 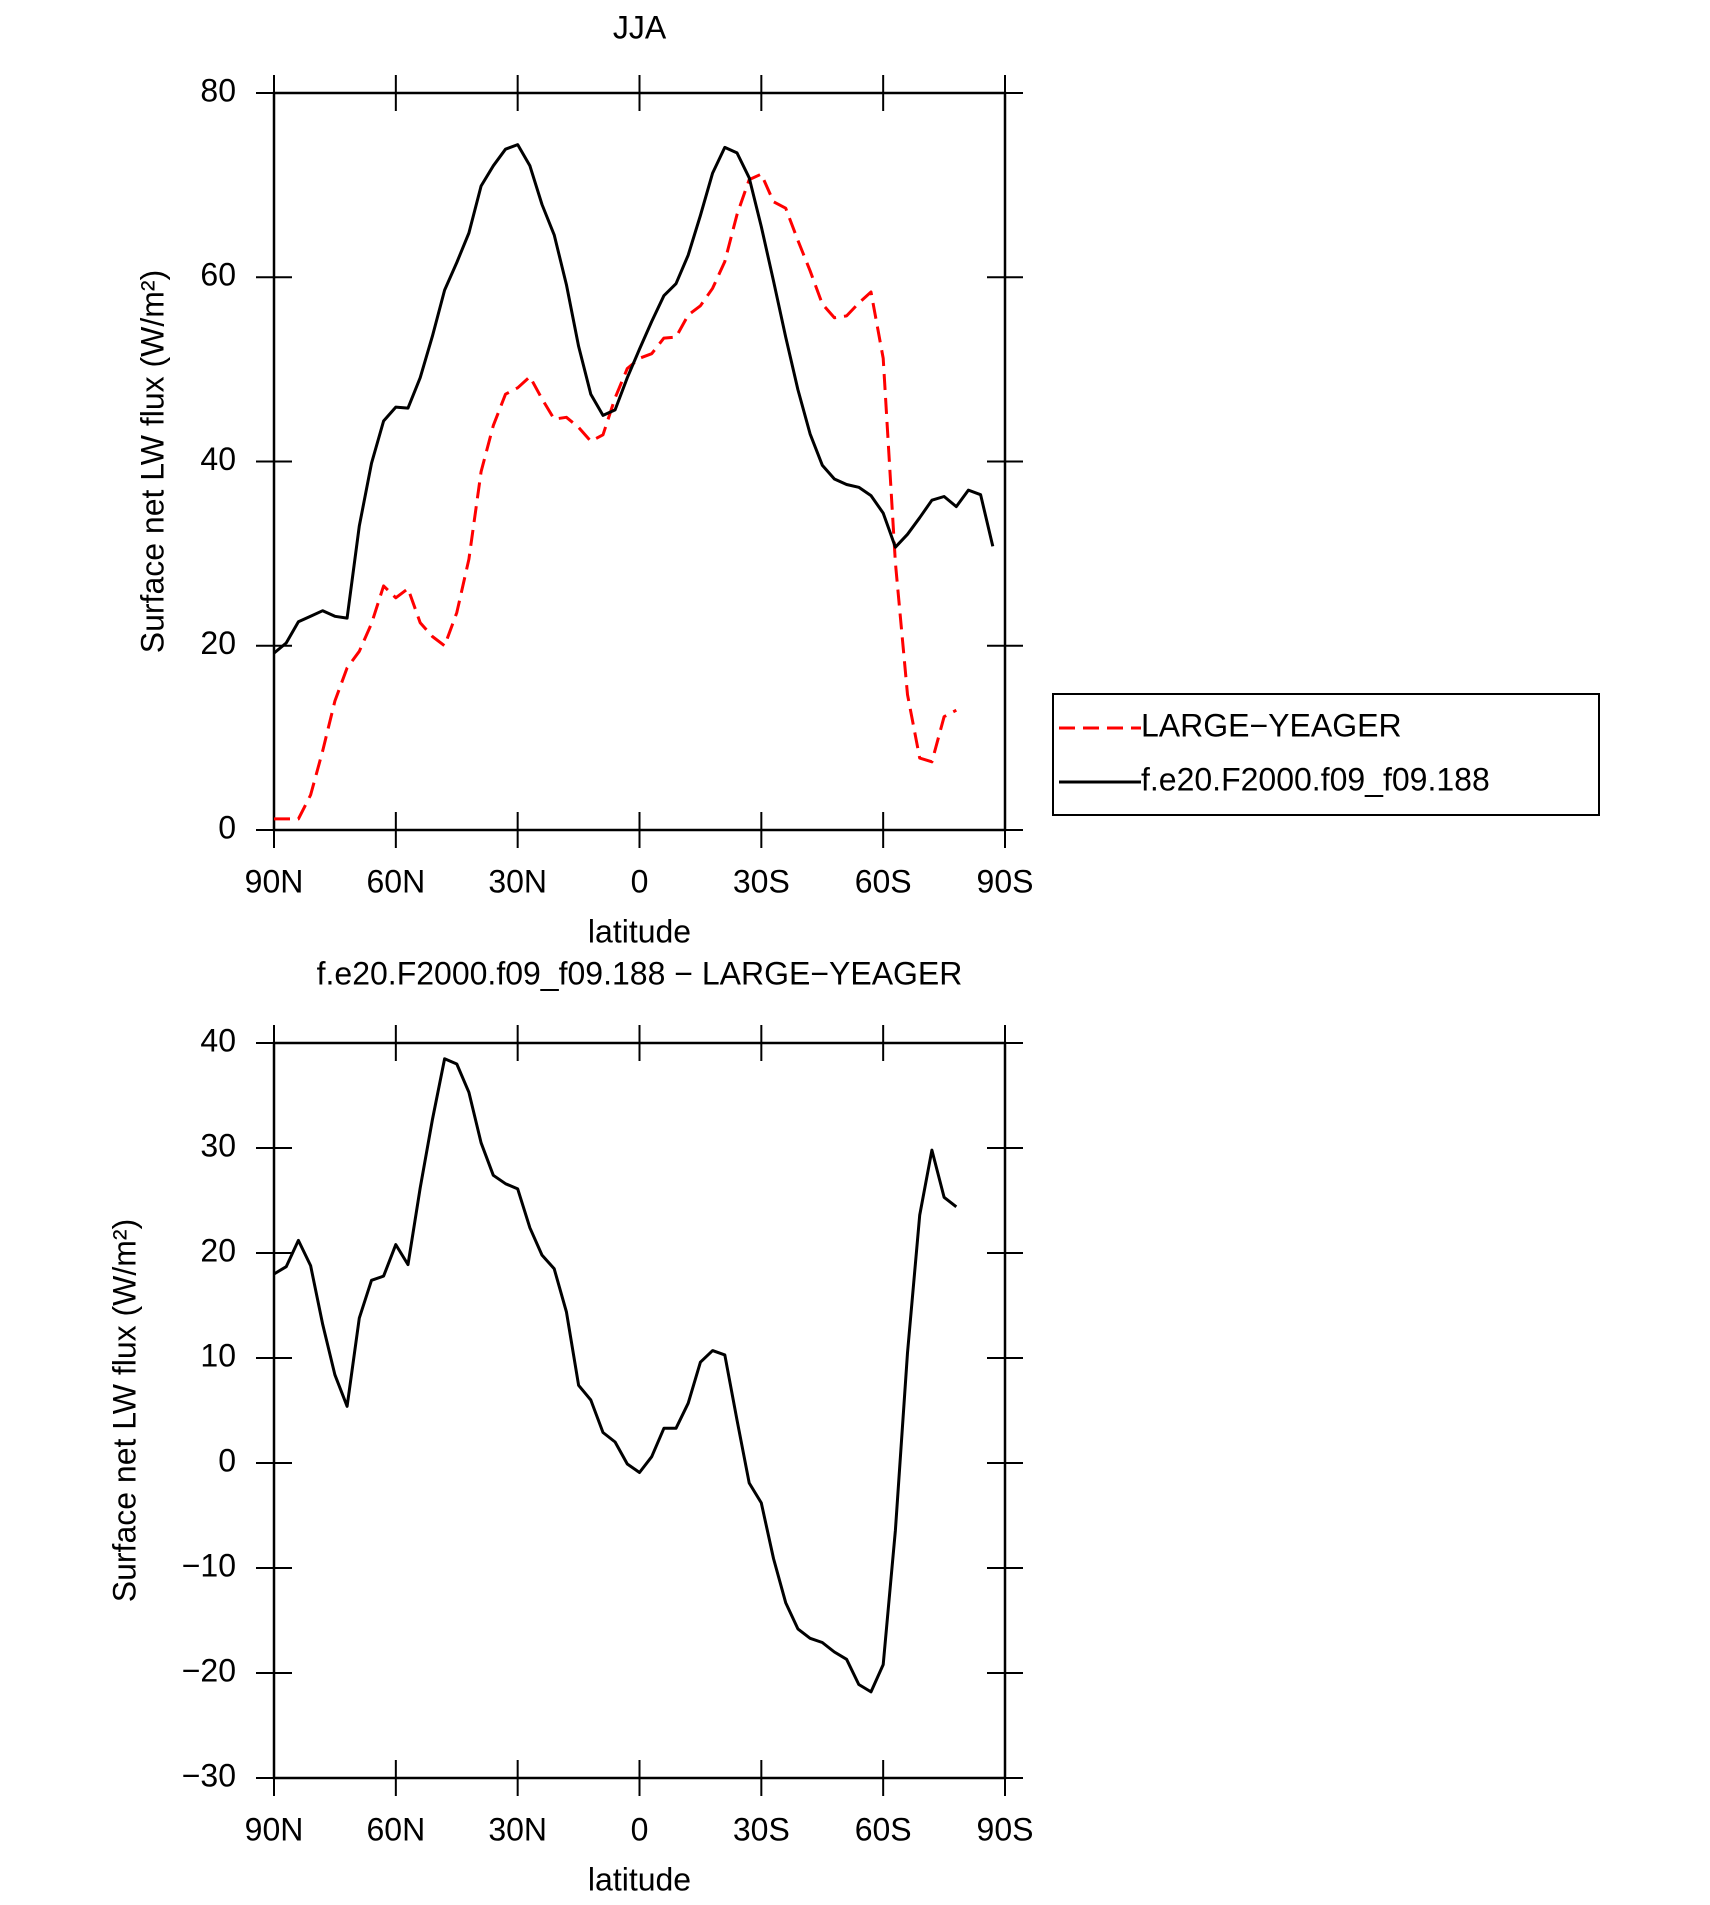 What do you see at coordinates (1315, 779) in the screenshot?
I see `legend-label: f.e20.F2000.f09_f09.188` at bounding box center [1315, 779].